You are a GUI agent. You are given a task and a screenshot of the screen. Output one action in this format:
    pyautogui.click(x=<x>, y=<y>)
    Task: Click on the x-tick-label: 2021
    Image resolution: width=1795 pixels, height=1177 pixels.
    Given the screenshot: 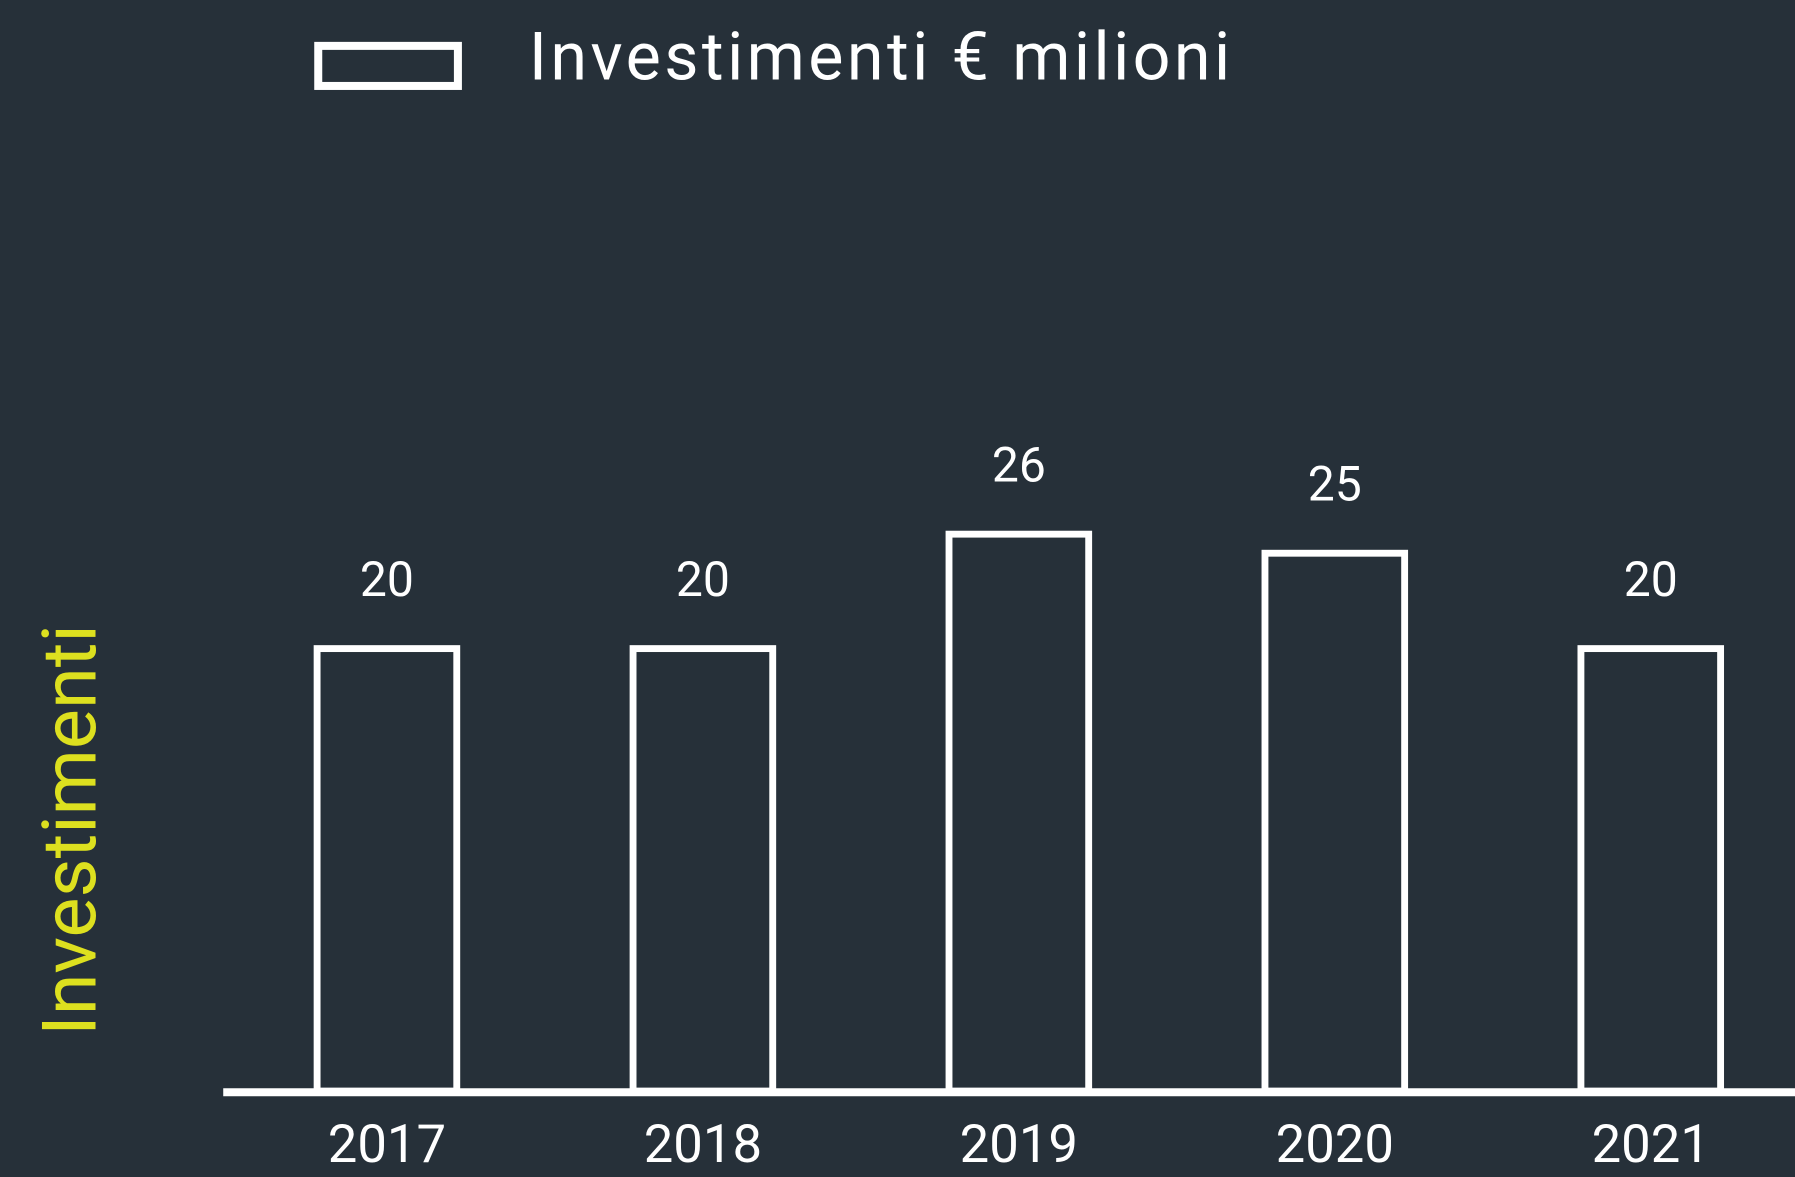 What is the action you would take?
    pyautogui.click(x=1651, y=1144)
    